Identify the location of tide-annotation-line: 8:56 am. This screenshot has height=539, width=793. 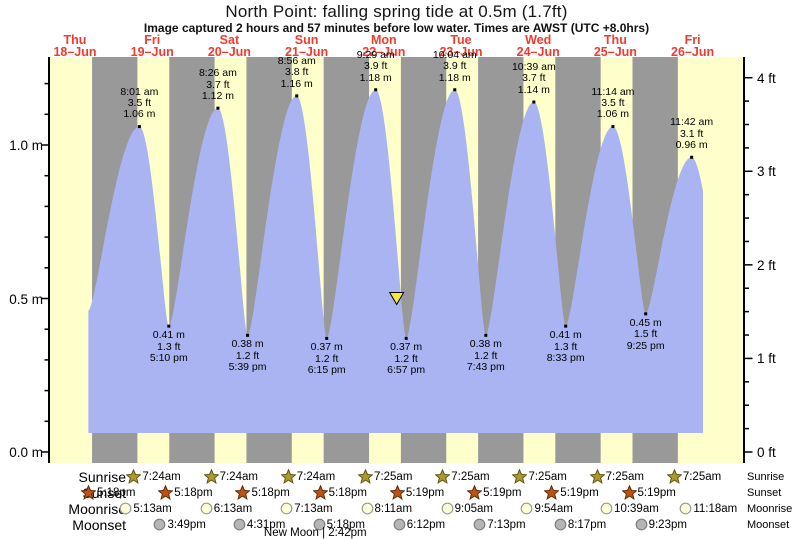
(296, 60).